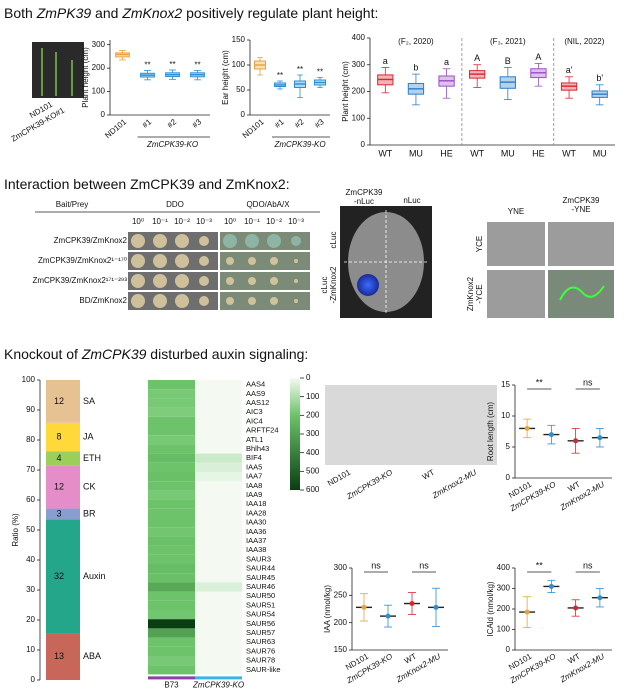 This screenshot has width=627, height=700. What do you see at coordinates (582, 496) in the screenshot?
I see `x-tick-label: ZmKnox2-MU` at bounding box center [582, 496].